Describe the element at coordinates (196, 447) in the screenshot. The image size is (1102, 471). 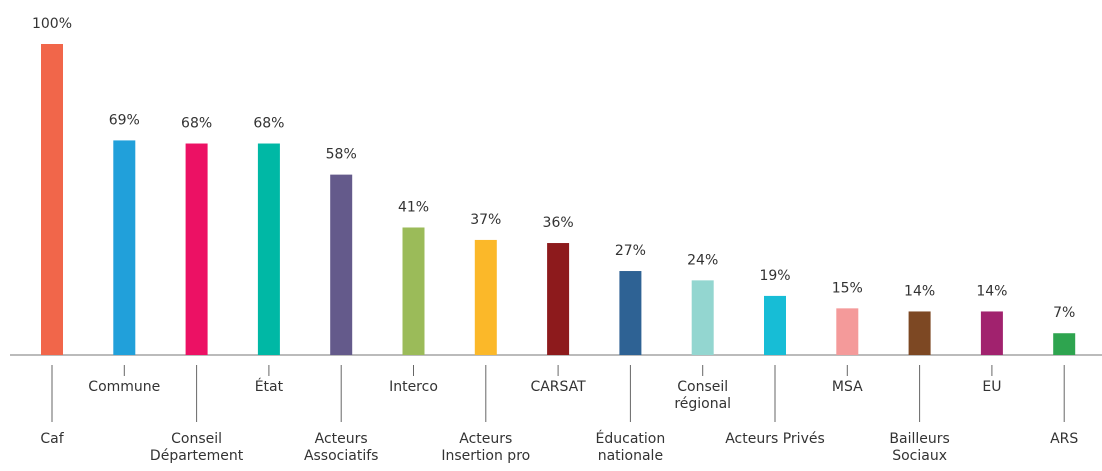
I see `x-tick-label: Conseil Département` at that location.